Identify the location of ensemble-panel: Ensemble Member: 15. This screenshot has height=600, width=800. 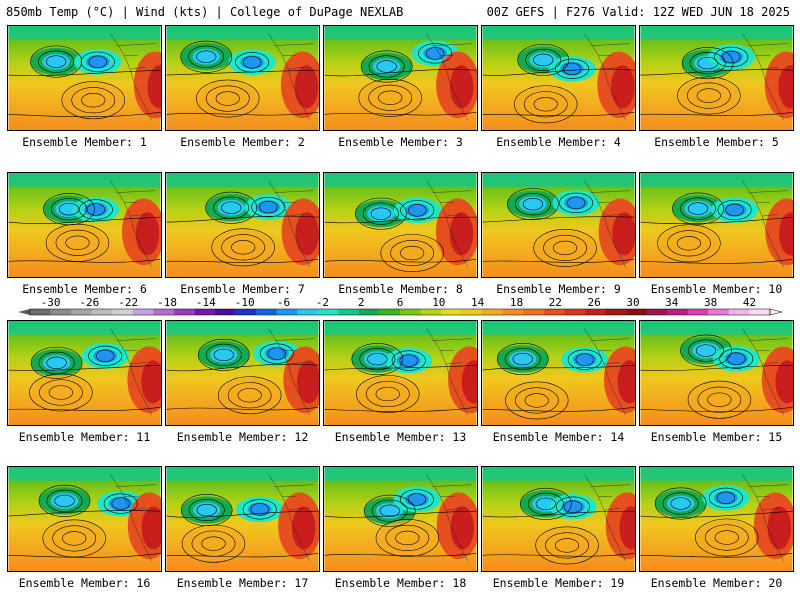
(716, 382).